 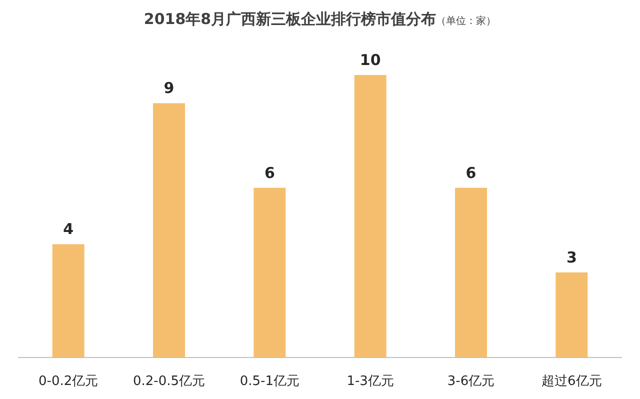 I want to click on x-tick-label: 0.5-1亿元, so click(x=270, y=381).